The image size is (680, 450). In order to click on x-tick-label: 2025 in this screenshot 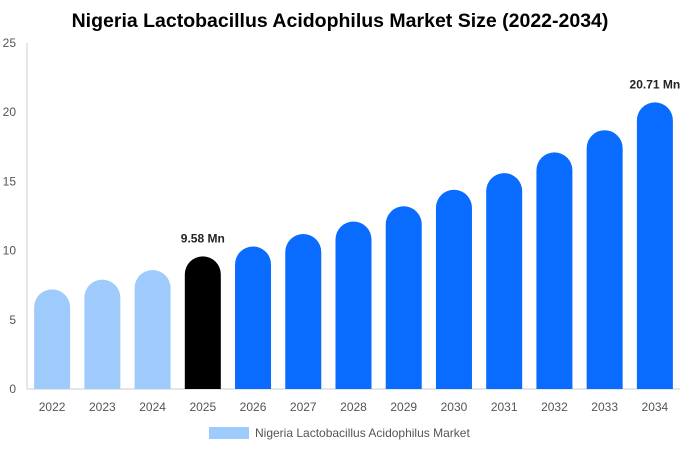, I will do `click(202, 407)`.